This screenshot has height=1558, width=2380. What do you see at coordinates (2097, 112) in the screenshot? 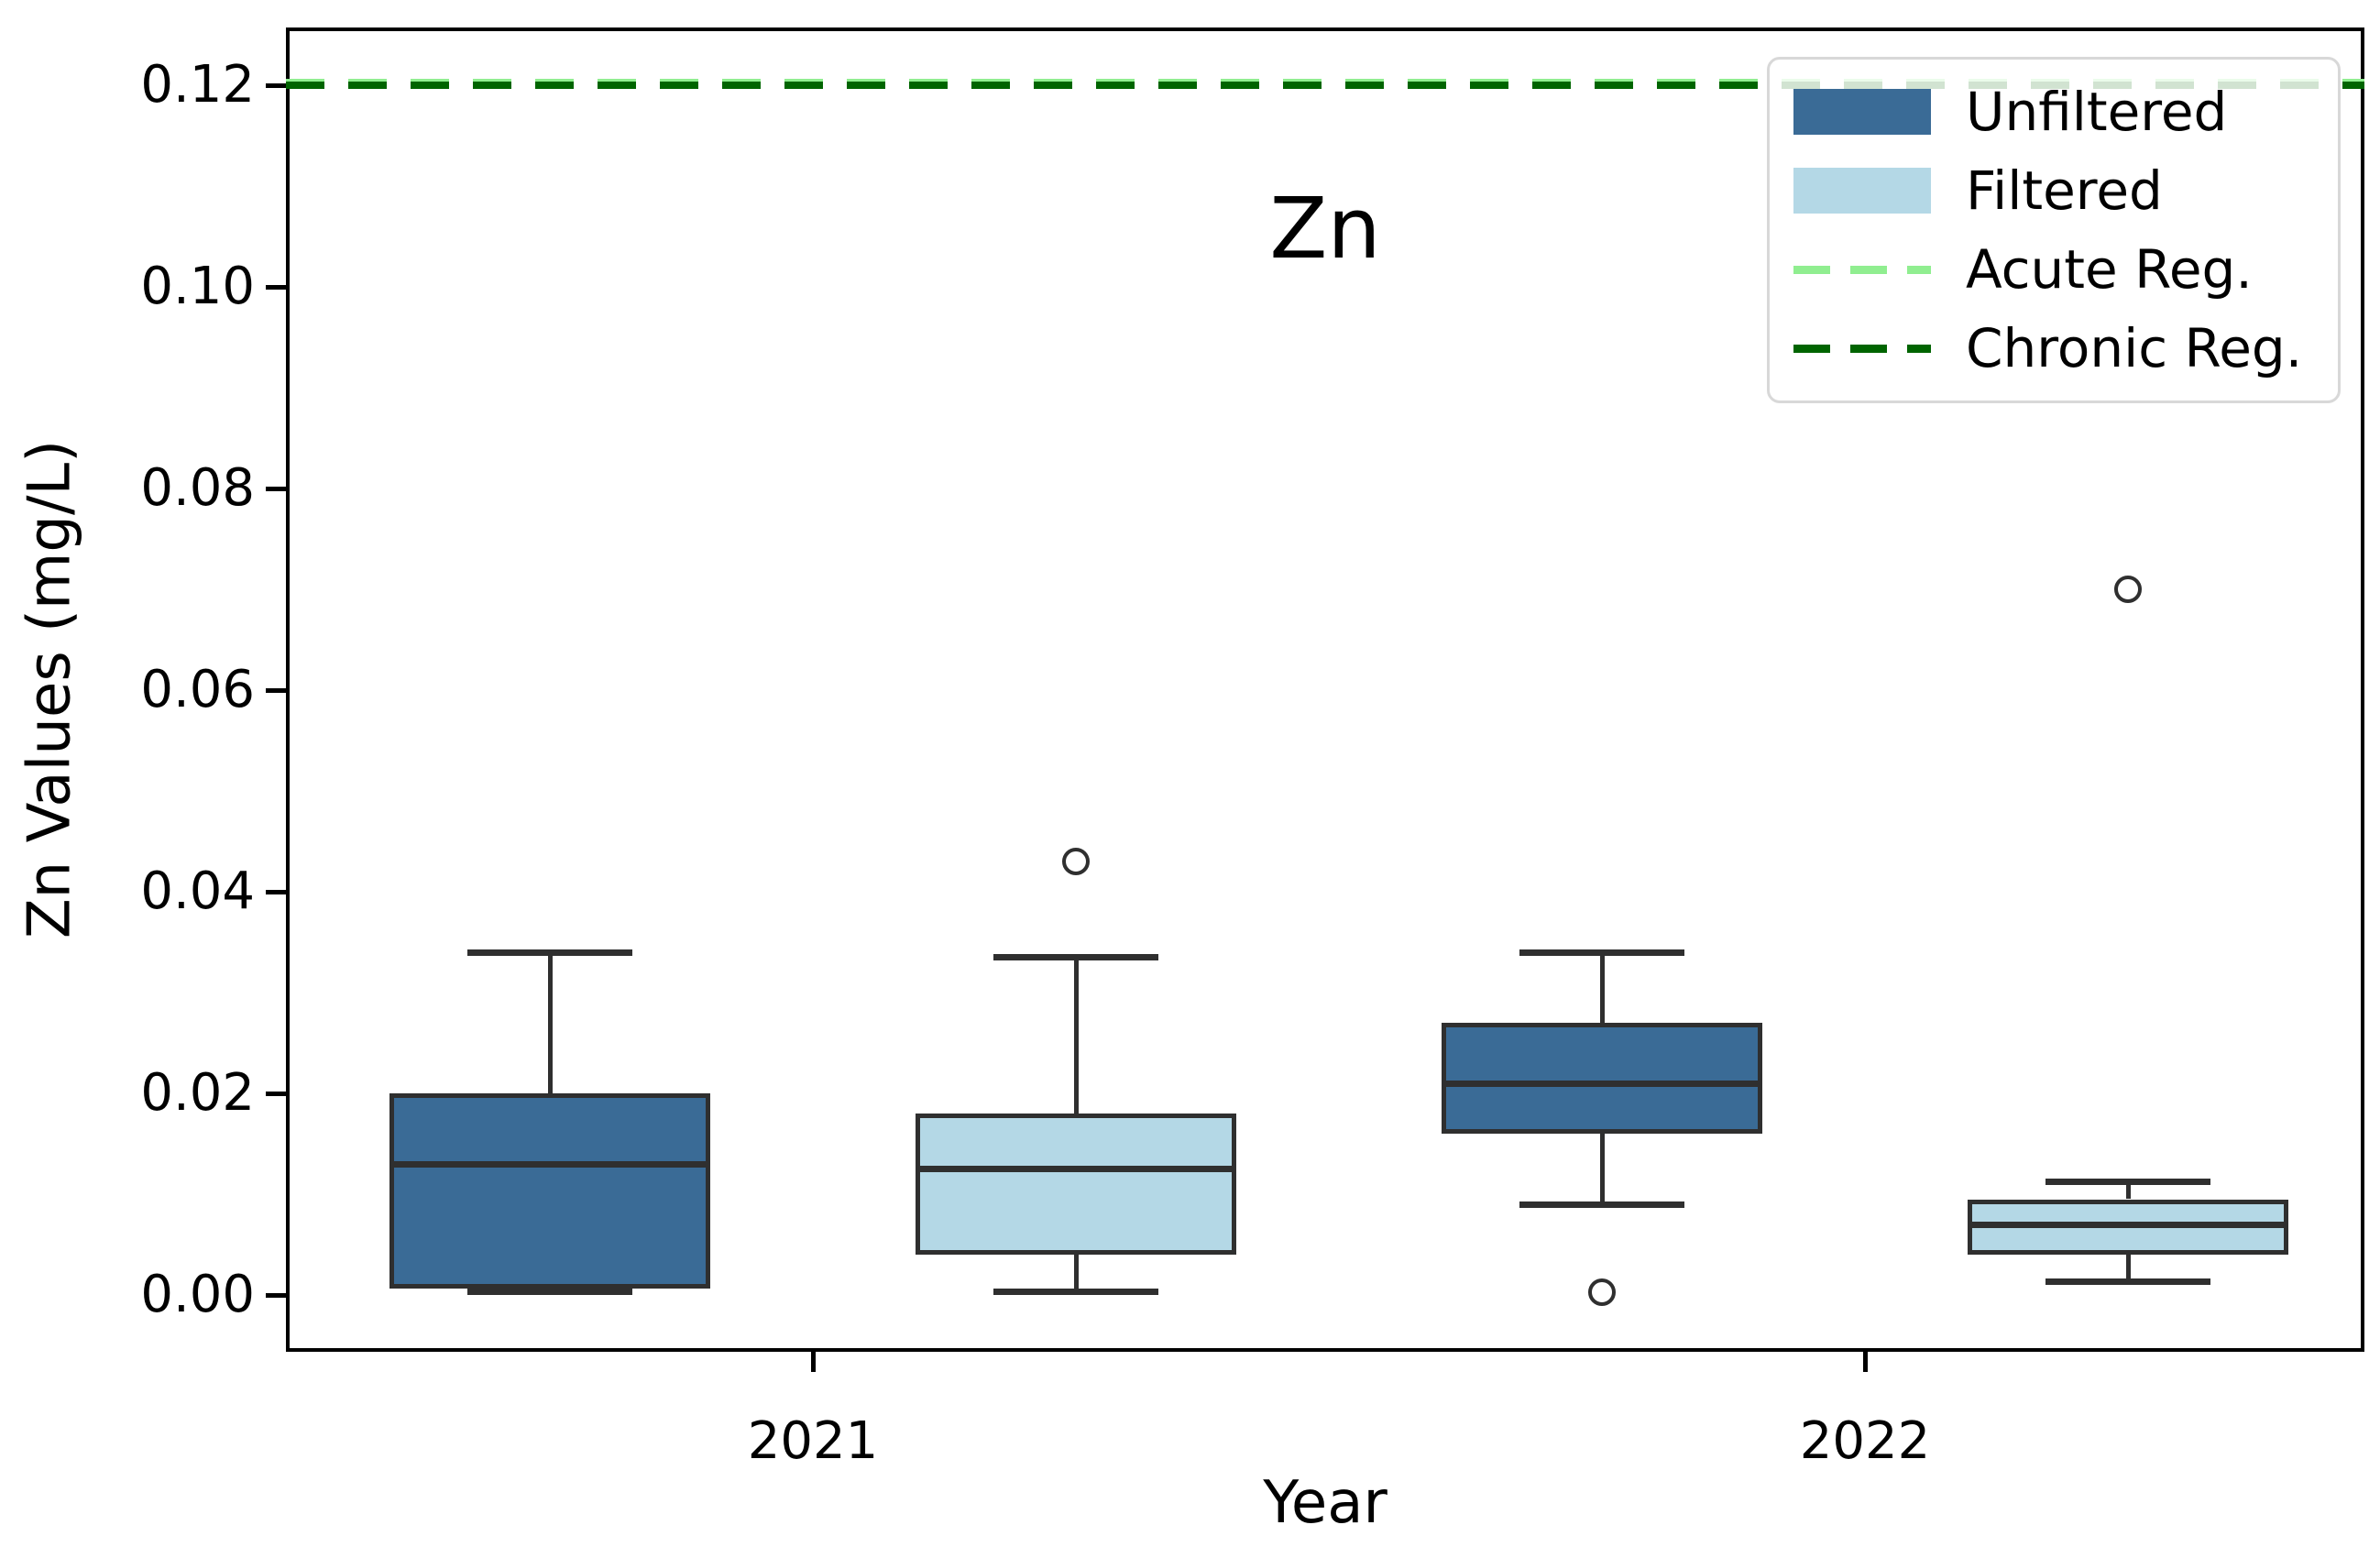
I see `legend-label: Unfiltered` at bounding box center [2097, 112].